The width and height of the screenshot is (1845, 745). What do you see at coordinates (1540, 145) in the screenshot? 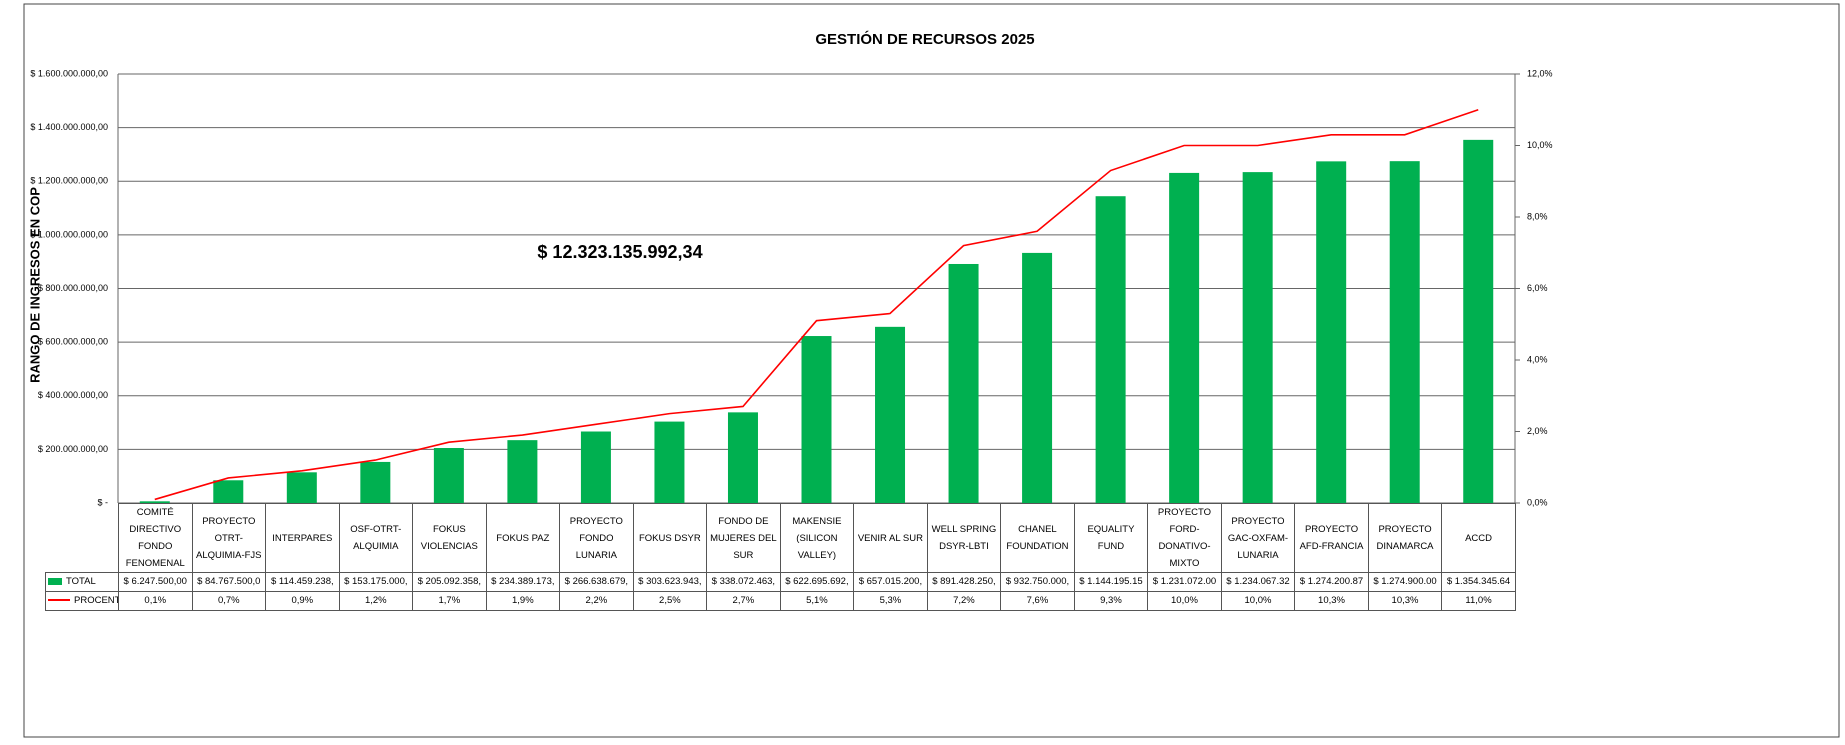
I see `y2-tick-label: 10,0%` at bounding box center [1540, 145].